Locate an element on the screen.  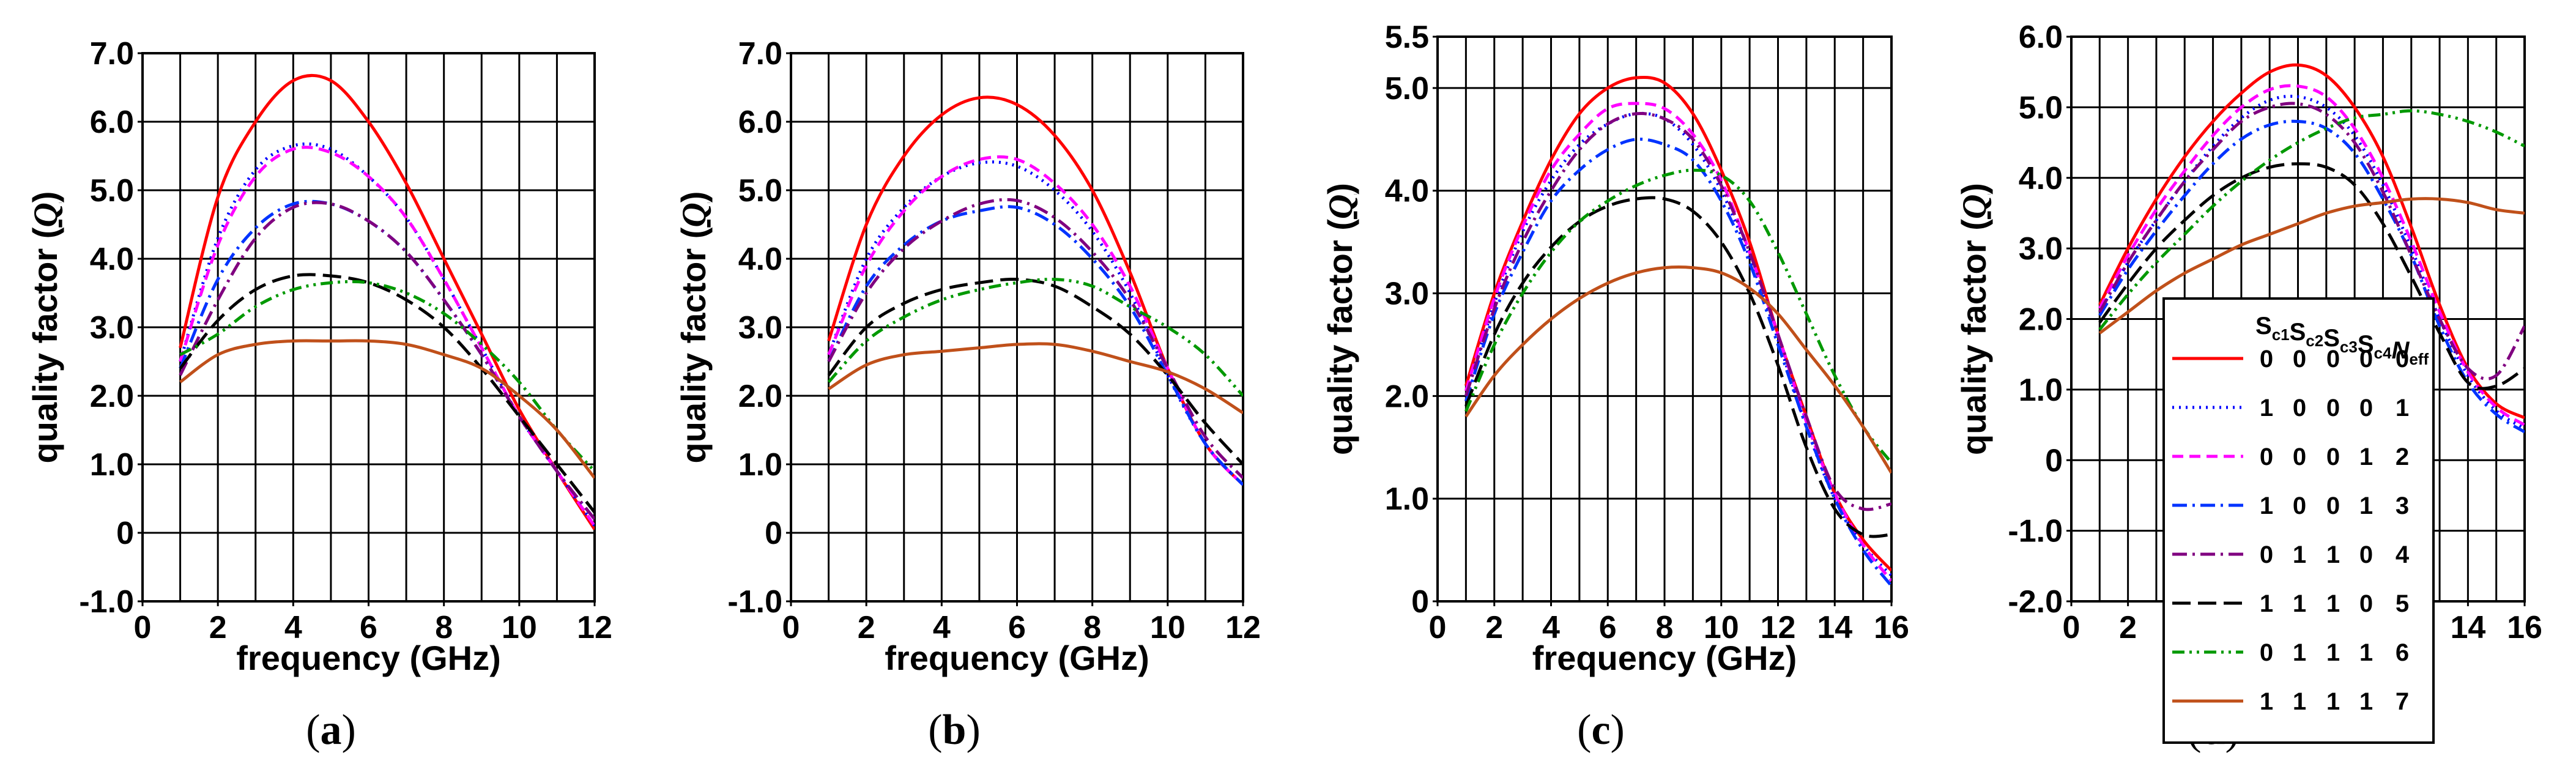
x-axis-label: frequency (GHz) is located at coordinates (1664, 658).